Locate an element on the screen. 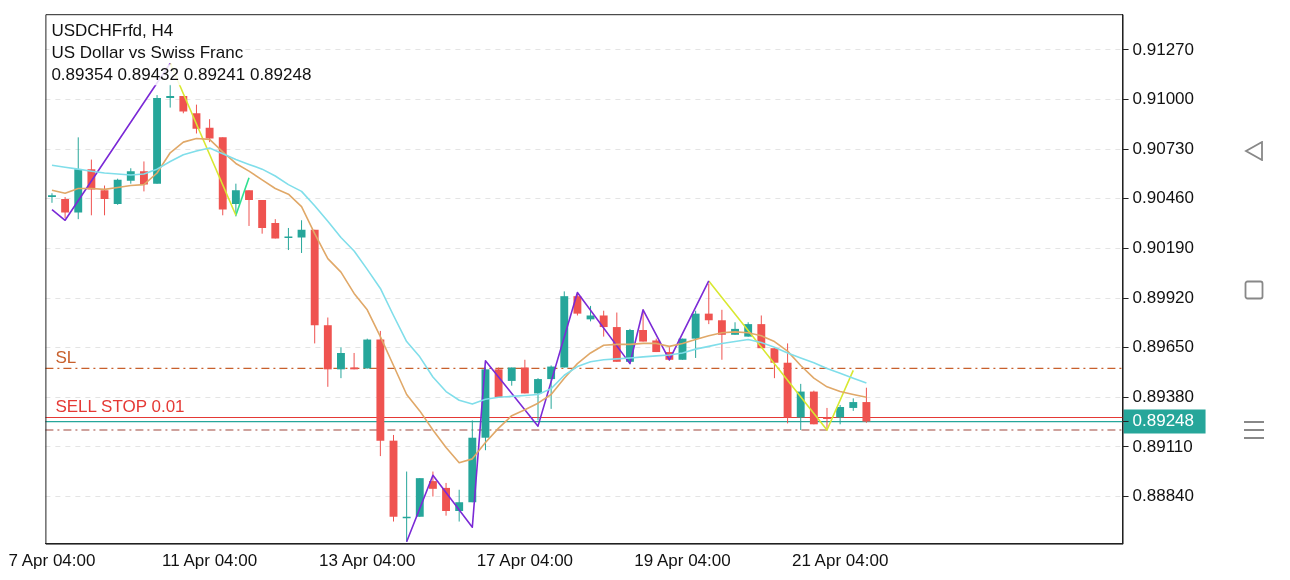  y-tick-label: 0.89248 is located at coordinates (1163, 421).